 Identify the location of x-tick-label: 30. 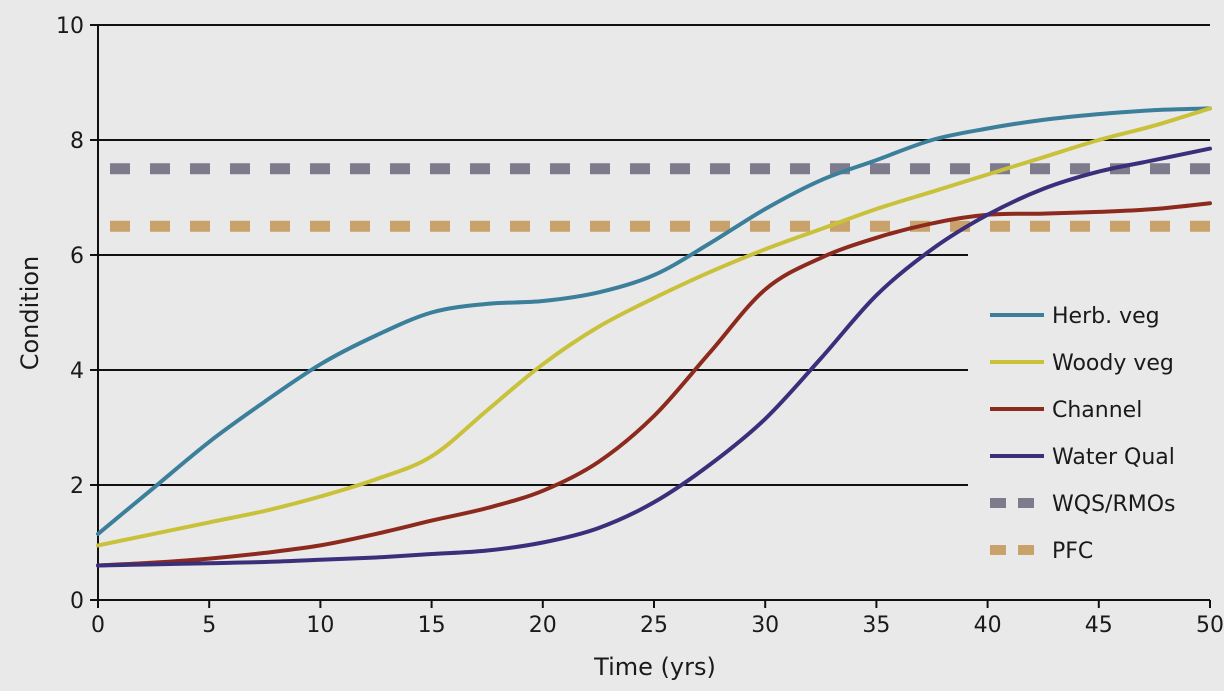
(765, 625).